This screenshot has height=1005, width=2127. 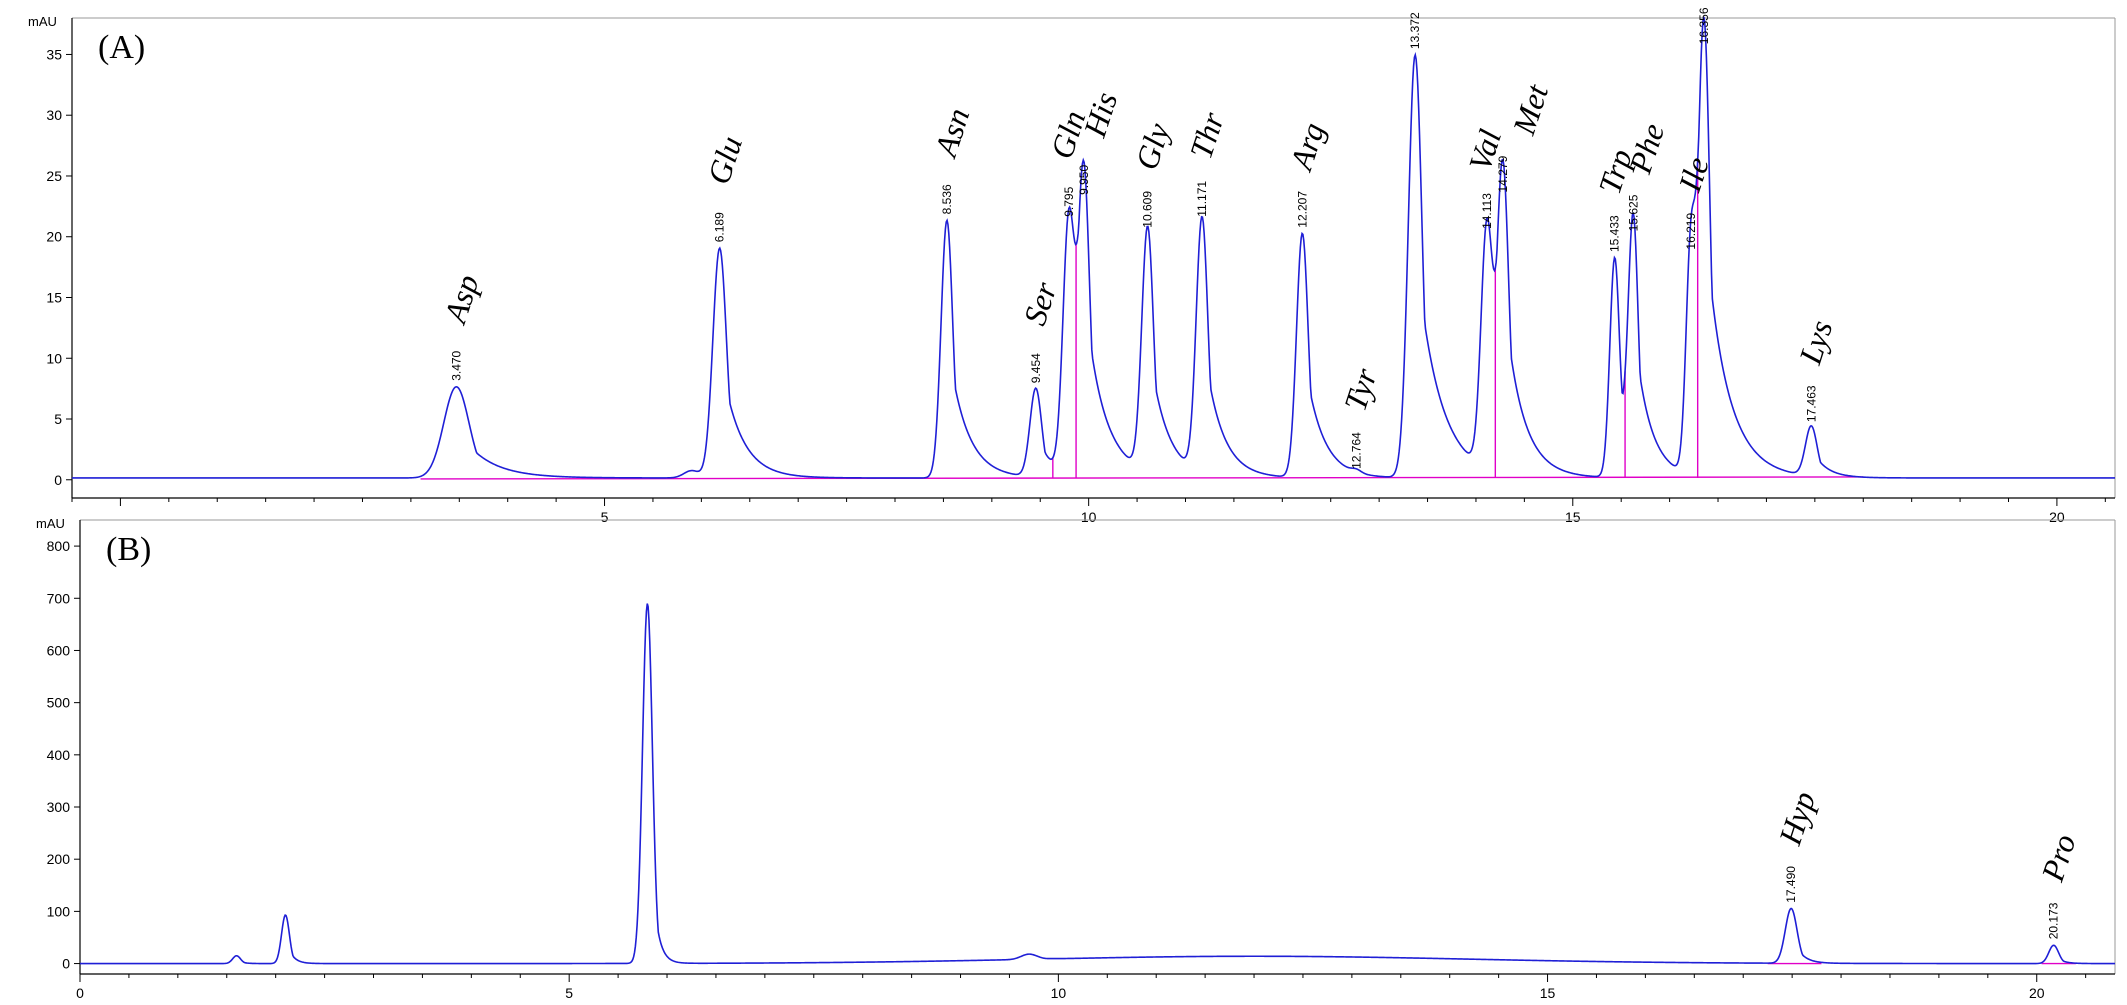 I want to click on retention-time-label: 9.454, so click(x=1036, y=368).